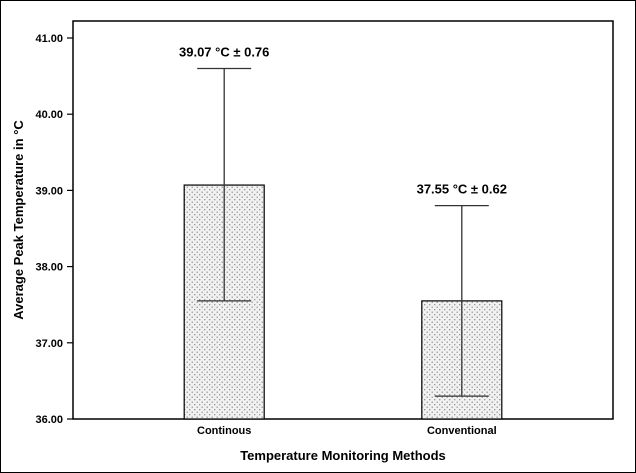  What do you see at coordinates (462, 189) in the screenshot?
I see `value-label: 37.55 °C ± 0.62` at bounding box center [462, 189].